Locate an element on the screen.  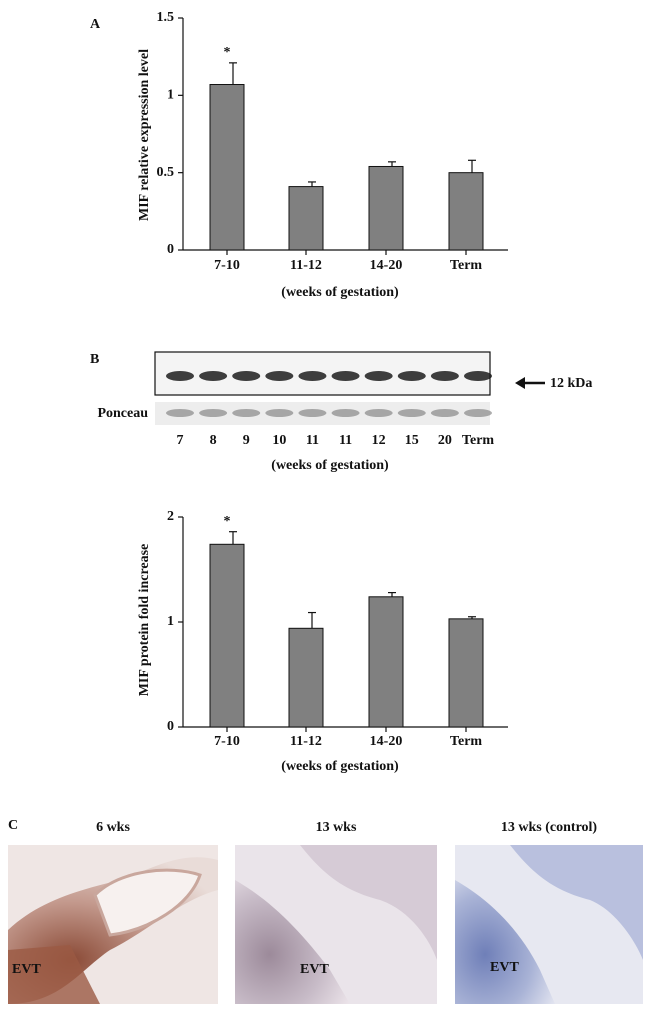
lane-label: 12 is located at coordinates (379, 440).